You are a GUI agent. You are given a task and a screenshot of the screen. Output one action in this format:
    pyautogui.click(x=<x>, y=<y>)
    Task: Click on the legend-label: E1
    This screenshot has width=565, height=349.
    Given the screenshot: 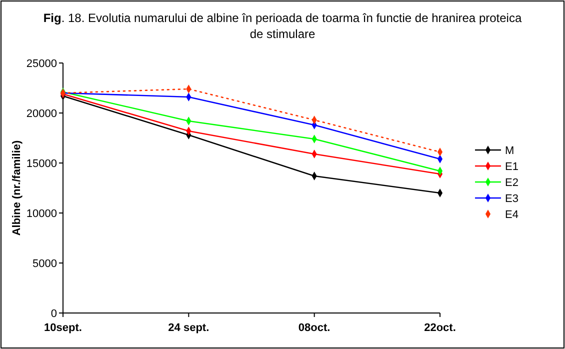 What is the action you would take?
    pyautogui.click(x=511, y=166)
    